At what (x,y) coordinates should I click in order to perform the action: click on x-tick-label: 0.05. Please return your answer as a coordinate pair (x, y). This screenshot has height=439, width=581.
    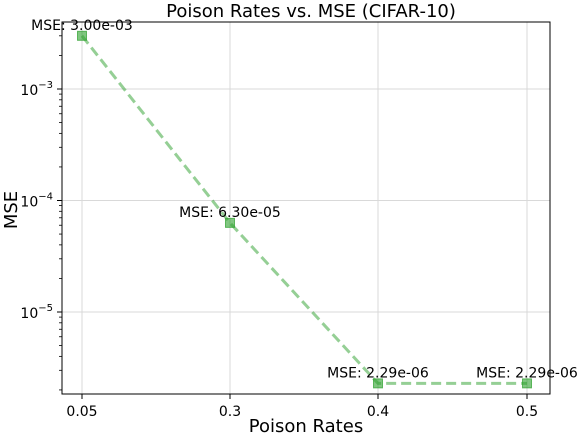
    Looking at the image, I should click on (81, 412).